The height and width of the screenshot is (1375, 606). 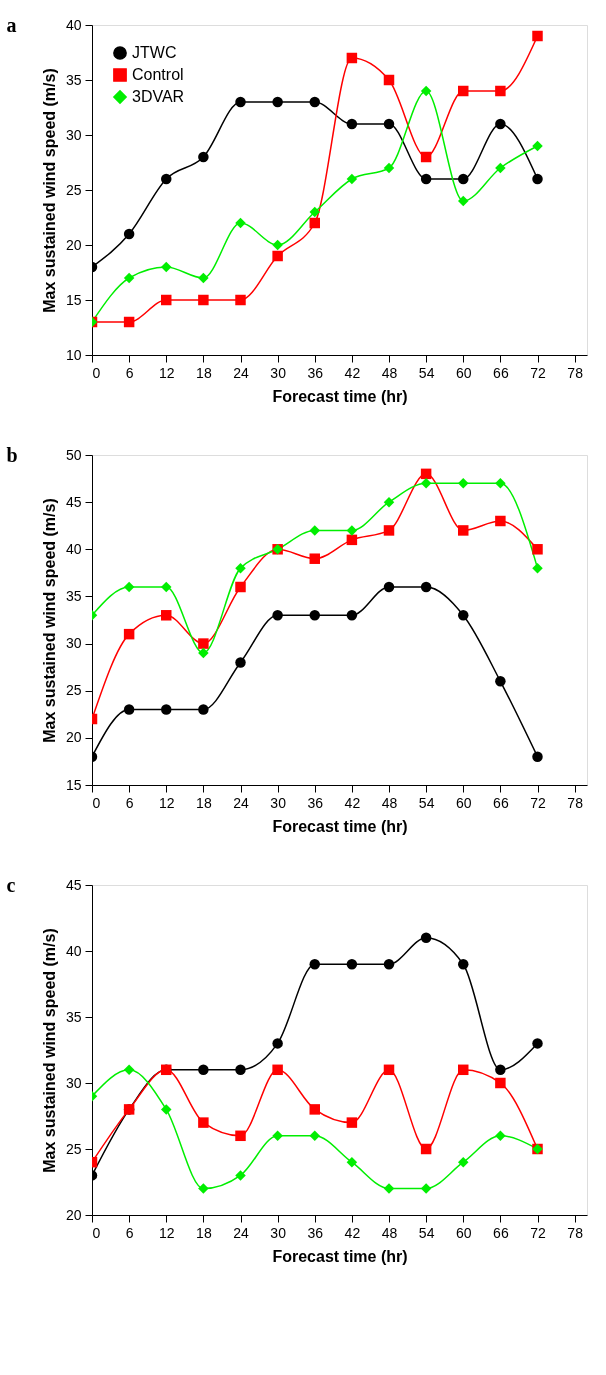 What do you see at coordinates (158, 96) in the screenshot?
I see `legend-label: 3DVAR` at bounding box center [158, 96].